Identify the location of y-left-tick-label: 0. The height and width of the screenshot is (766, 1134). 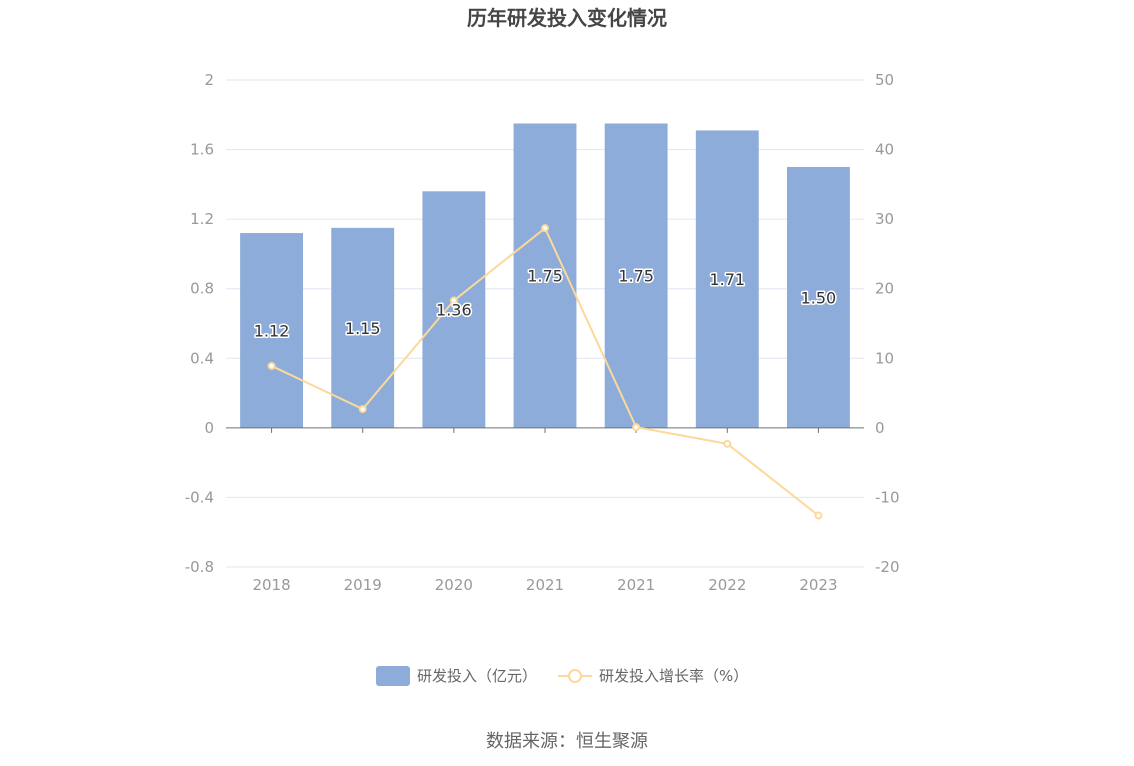
(209, 428).